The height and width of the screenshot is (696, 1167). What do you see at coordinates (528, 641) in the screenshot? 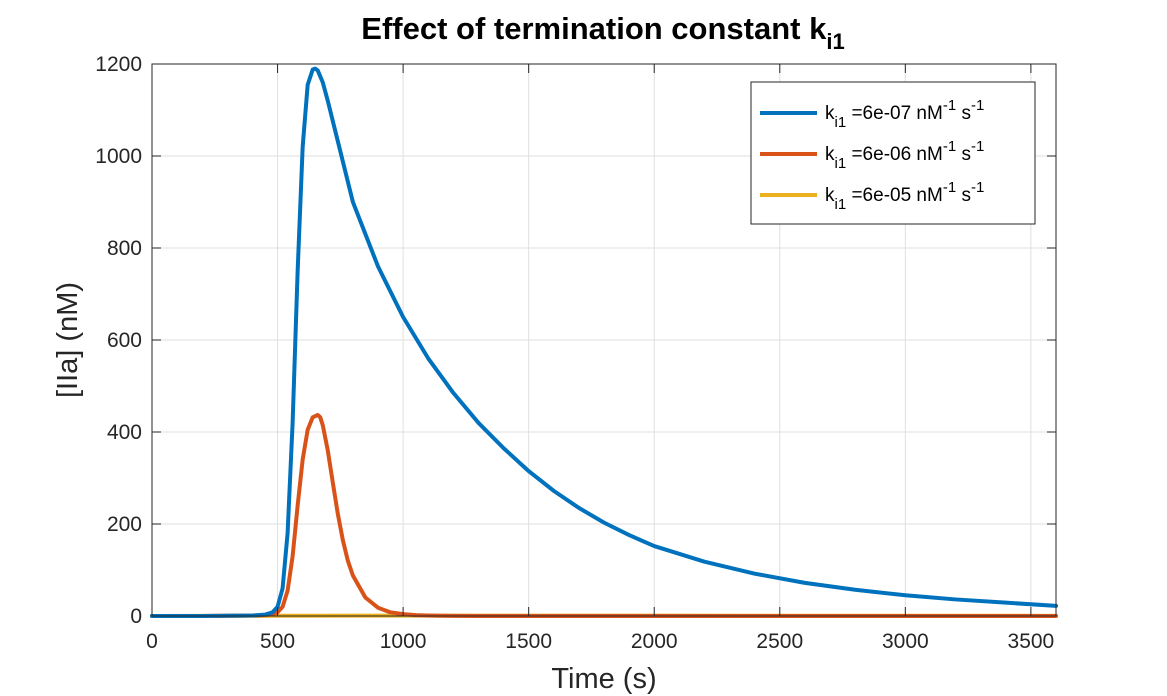
I see `x-tick-label: 1500` at bounding box center [528, 641].